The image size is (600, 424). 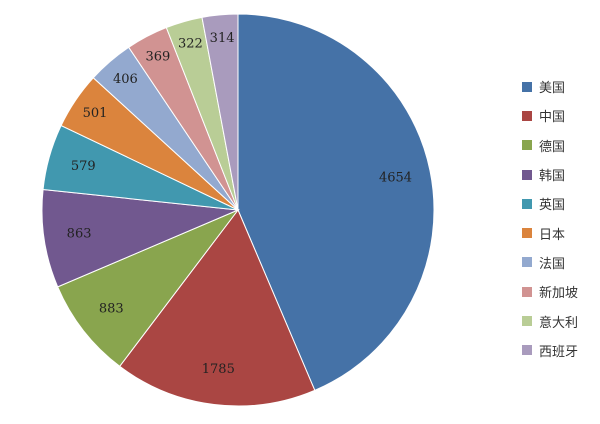 I want to click on legend-item: 日本, so click(x=560, y=232).